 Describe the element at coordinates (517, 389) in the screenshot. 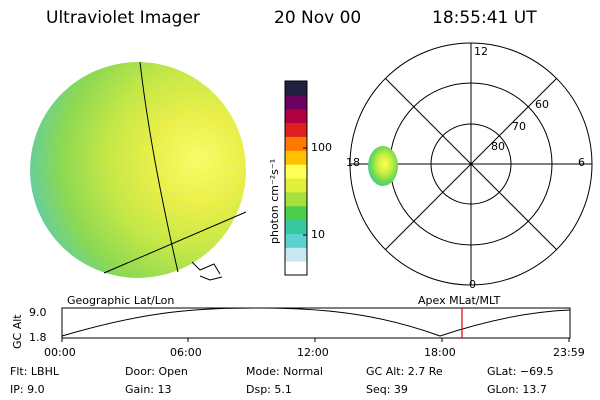

I see `glon-value: GLon: 13.7` at that location.